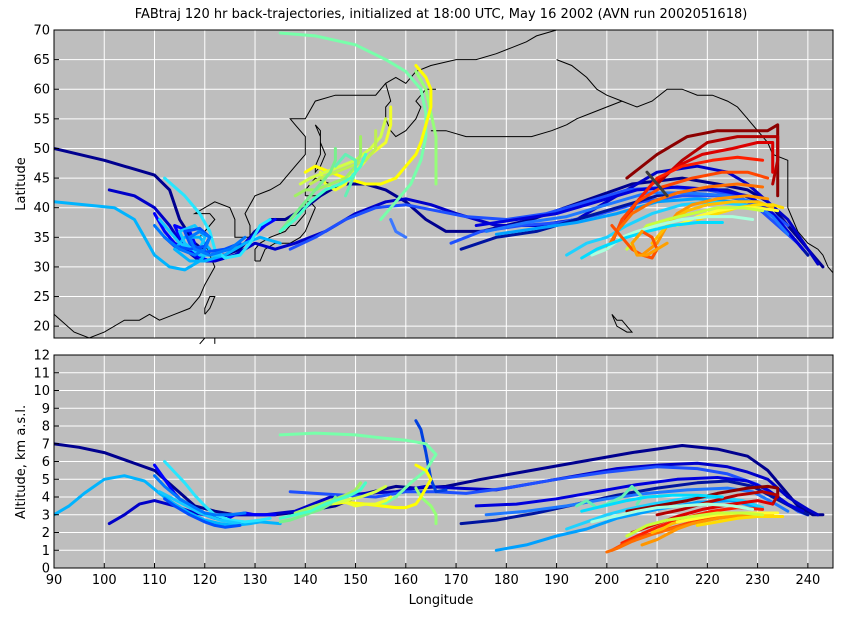 The width and height of the screenshot is (868, 621). Describe the element at coordinates (355, 580) in the screenshot. I see `altitude-x-tick-label: 150` at that location.